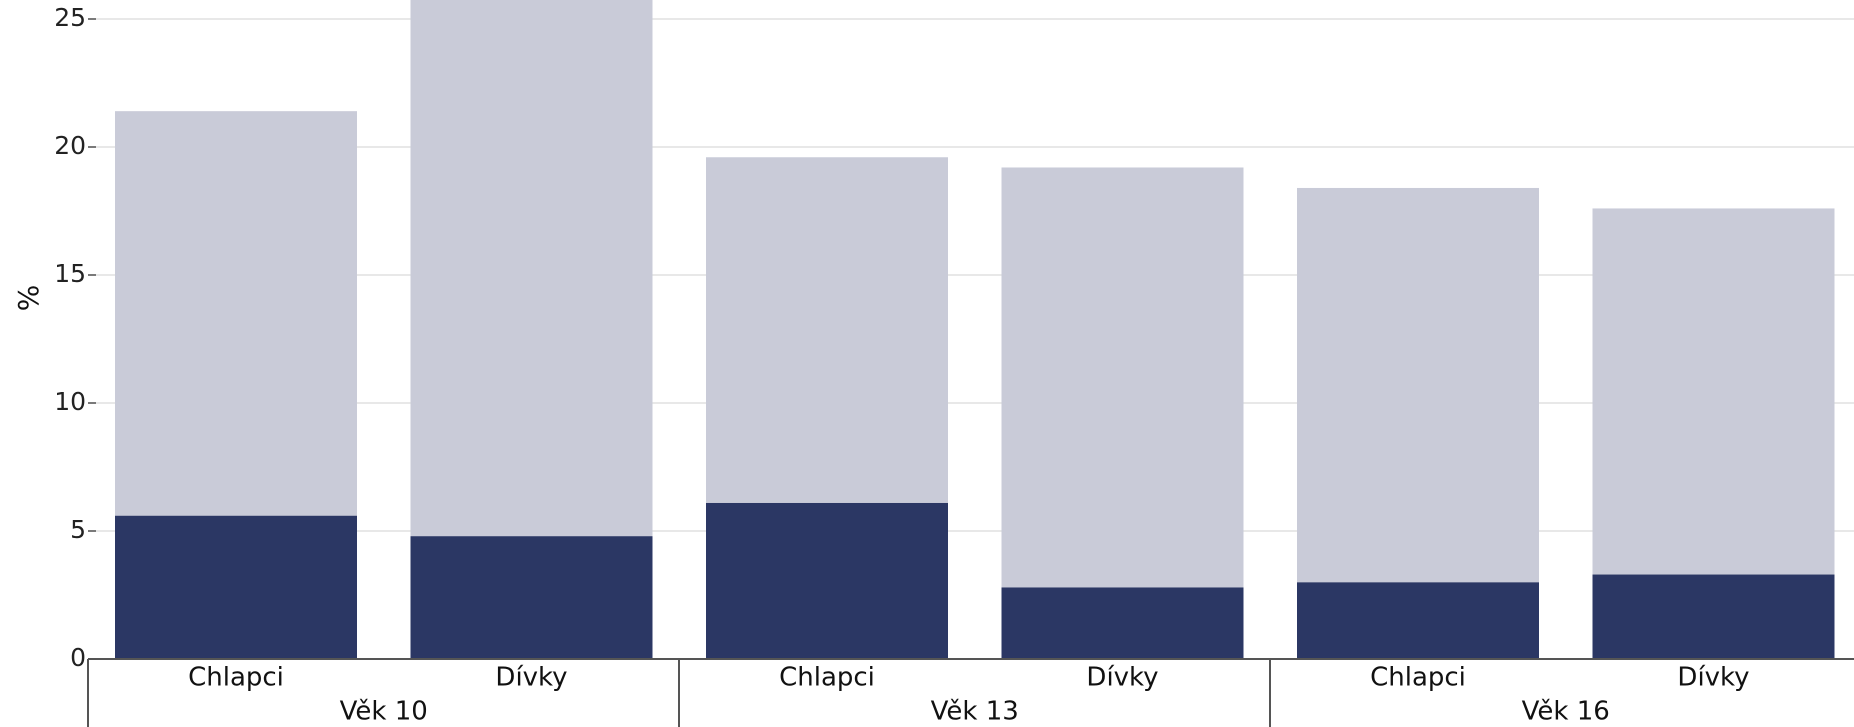 This screenshot has width=1854, height=727. I want to click on x-group-label: Věk 13, so click(975, 712).